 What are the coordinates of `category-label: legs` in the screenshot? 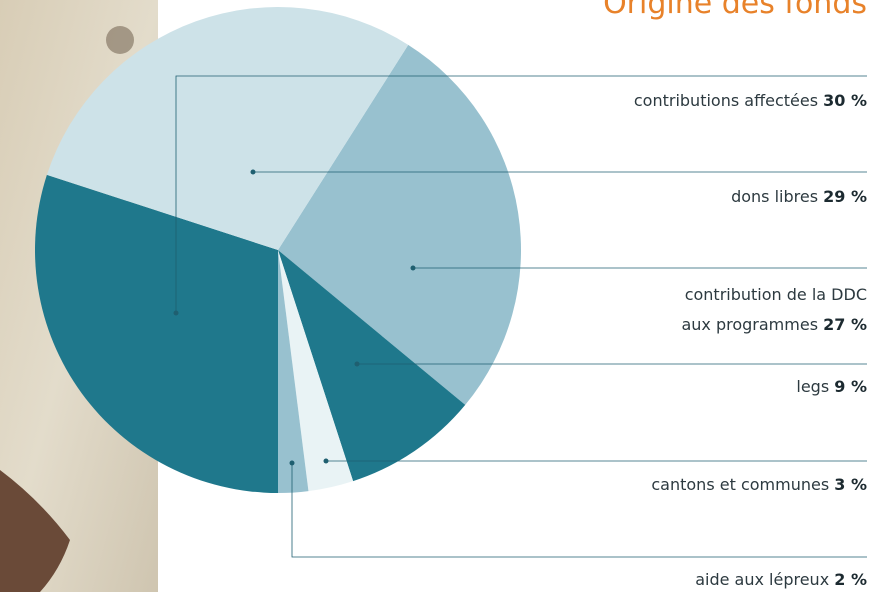 It's located at (813, 386).